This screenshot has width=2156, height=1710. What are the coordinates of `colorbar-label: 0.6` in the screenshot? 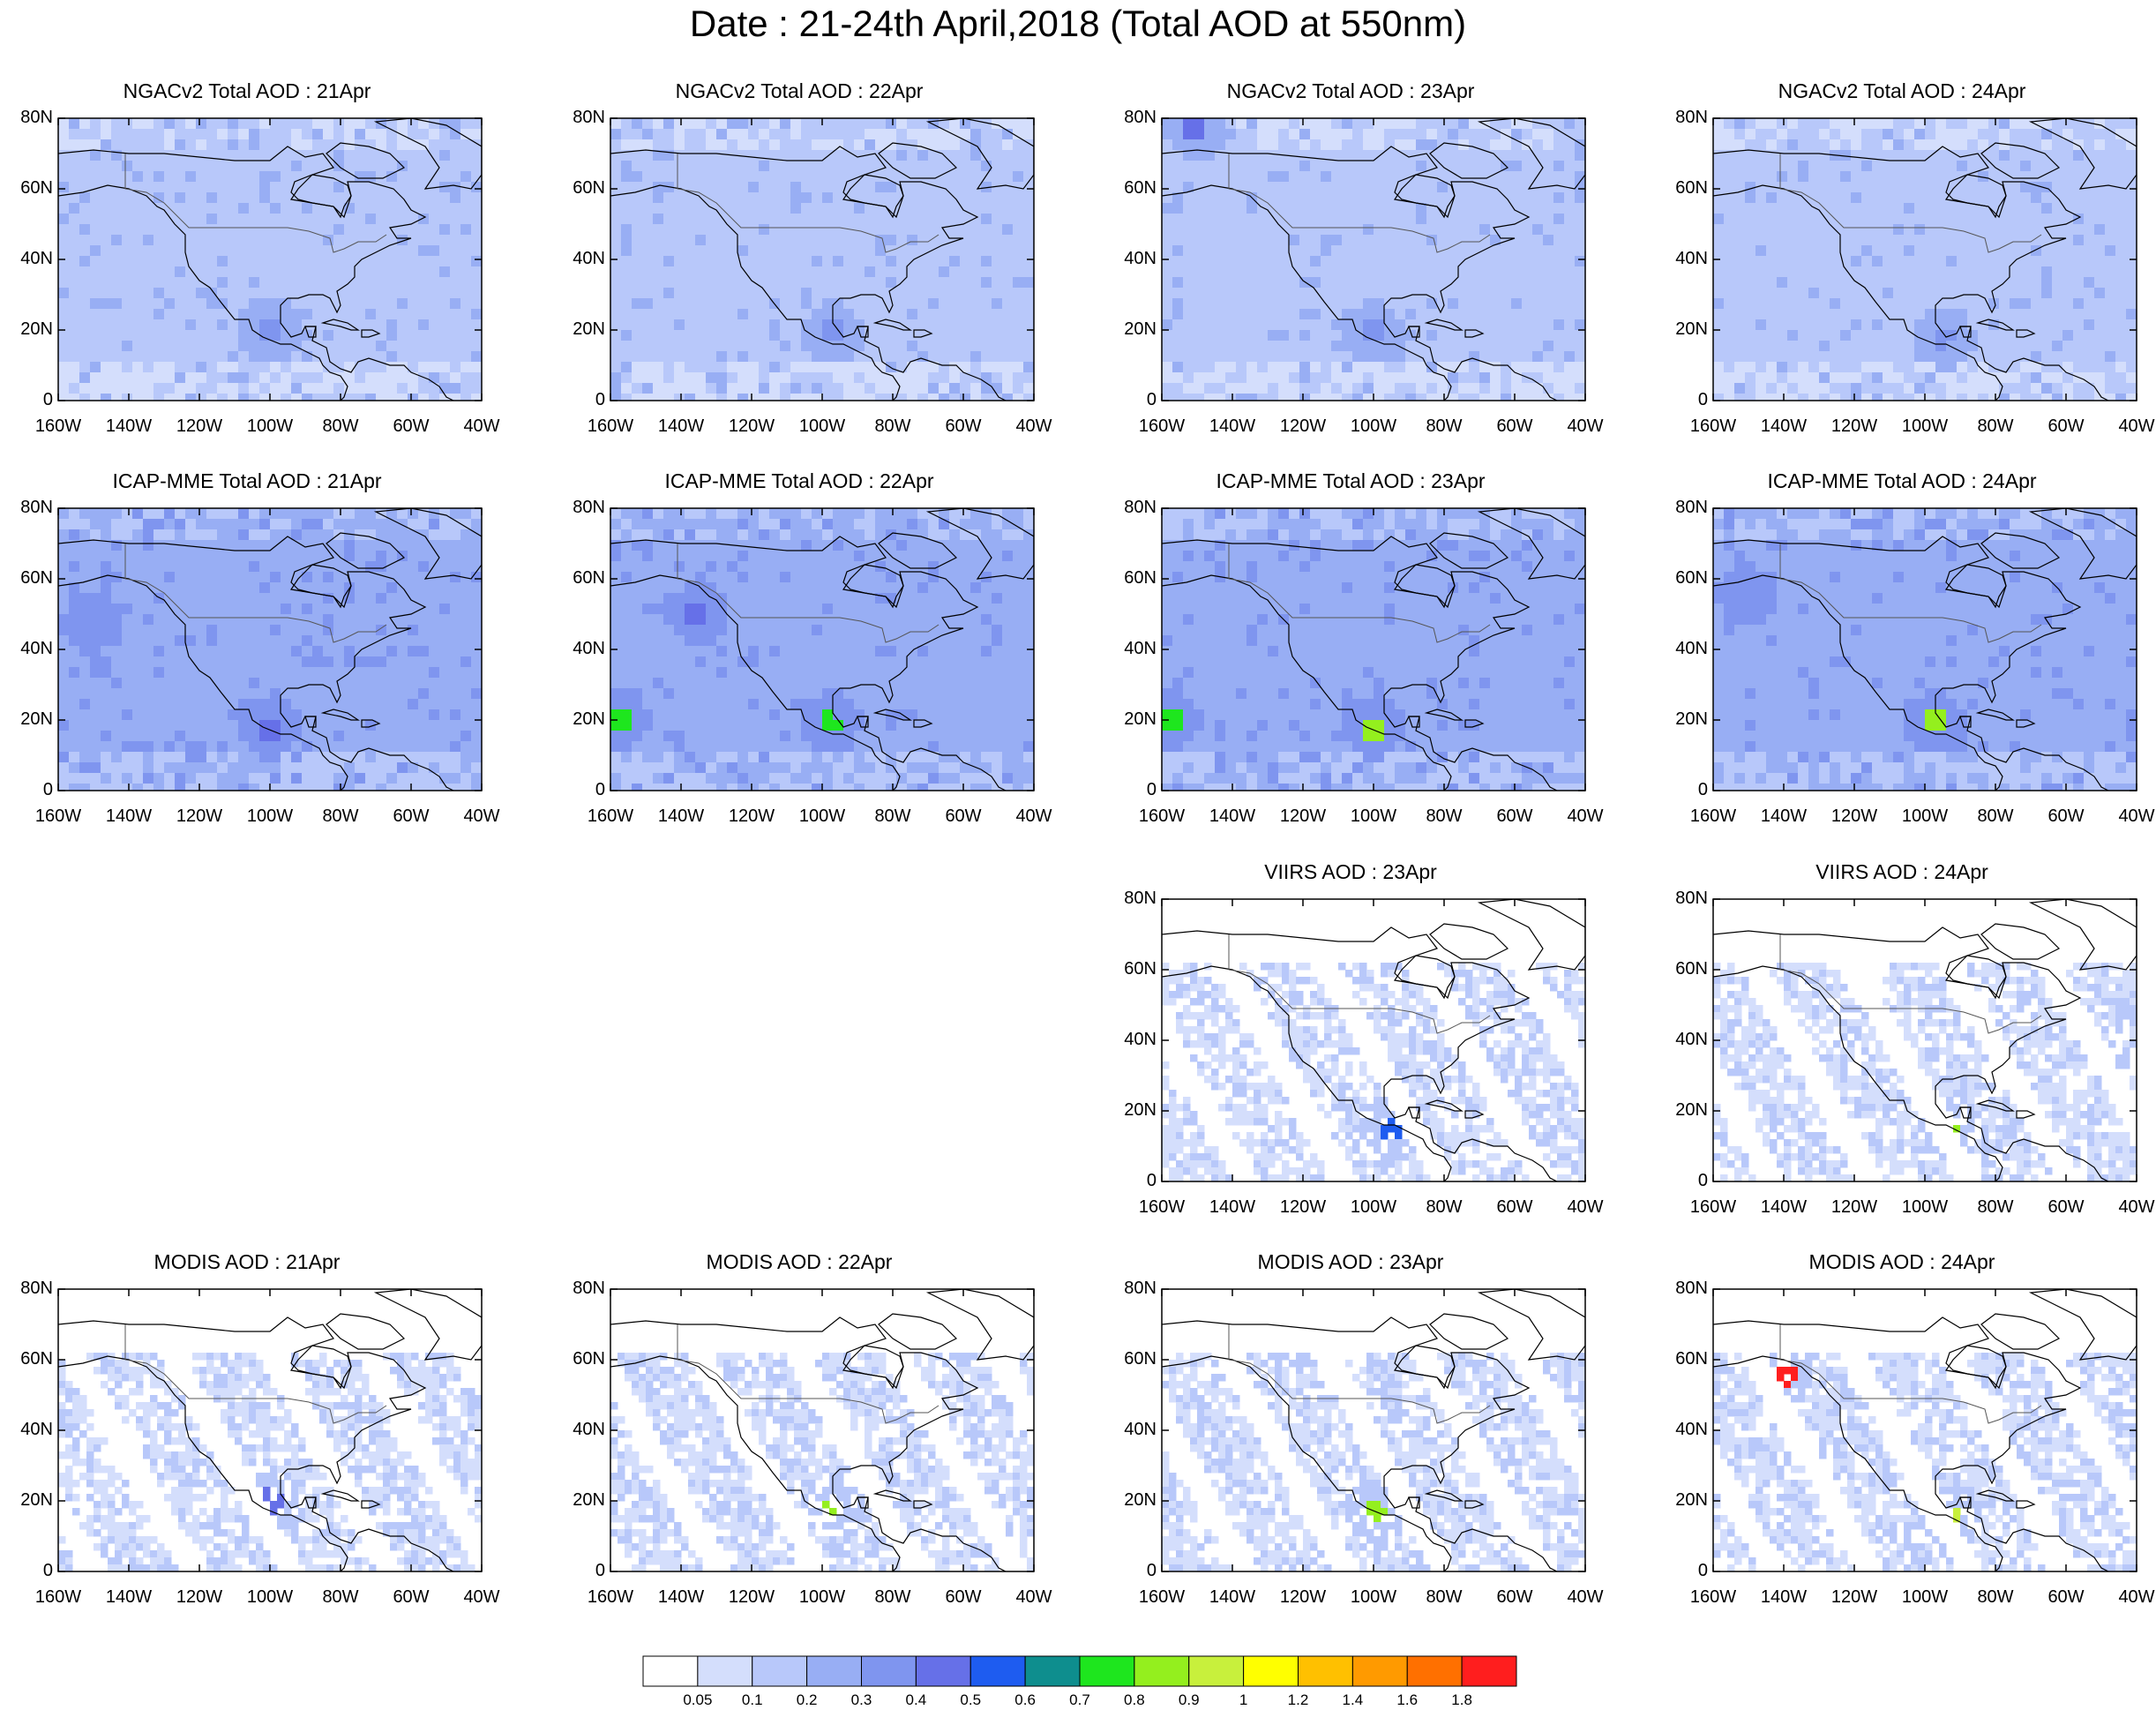 It's located at (1025, 1699).